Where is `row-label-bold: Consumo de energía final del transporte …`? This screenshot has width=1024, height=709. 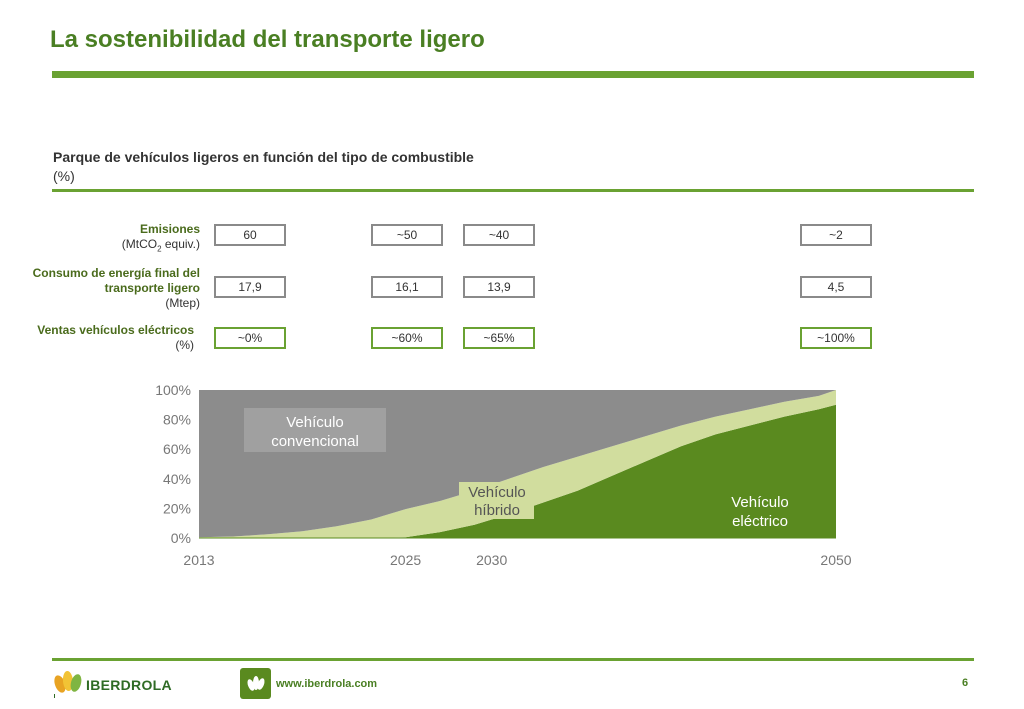
row-label-bold: Consumo de energía final del transporte … is located at coordinates (116, 280).